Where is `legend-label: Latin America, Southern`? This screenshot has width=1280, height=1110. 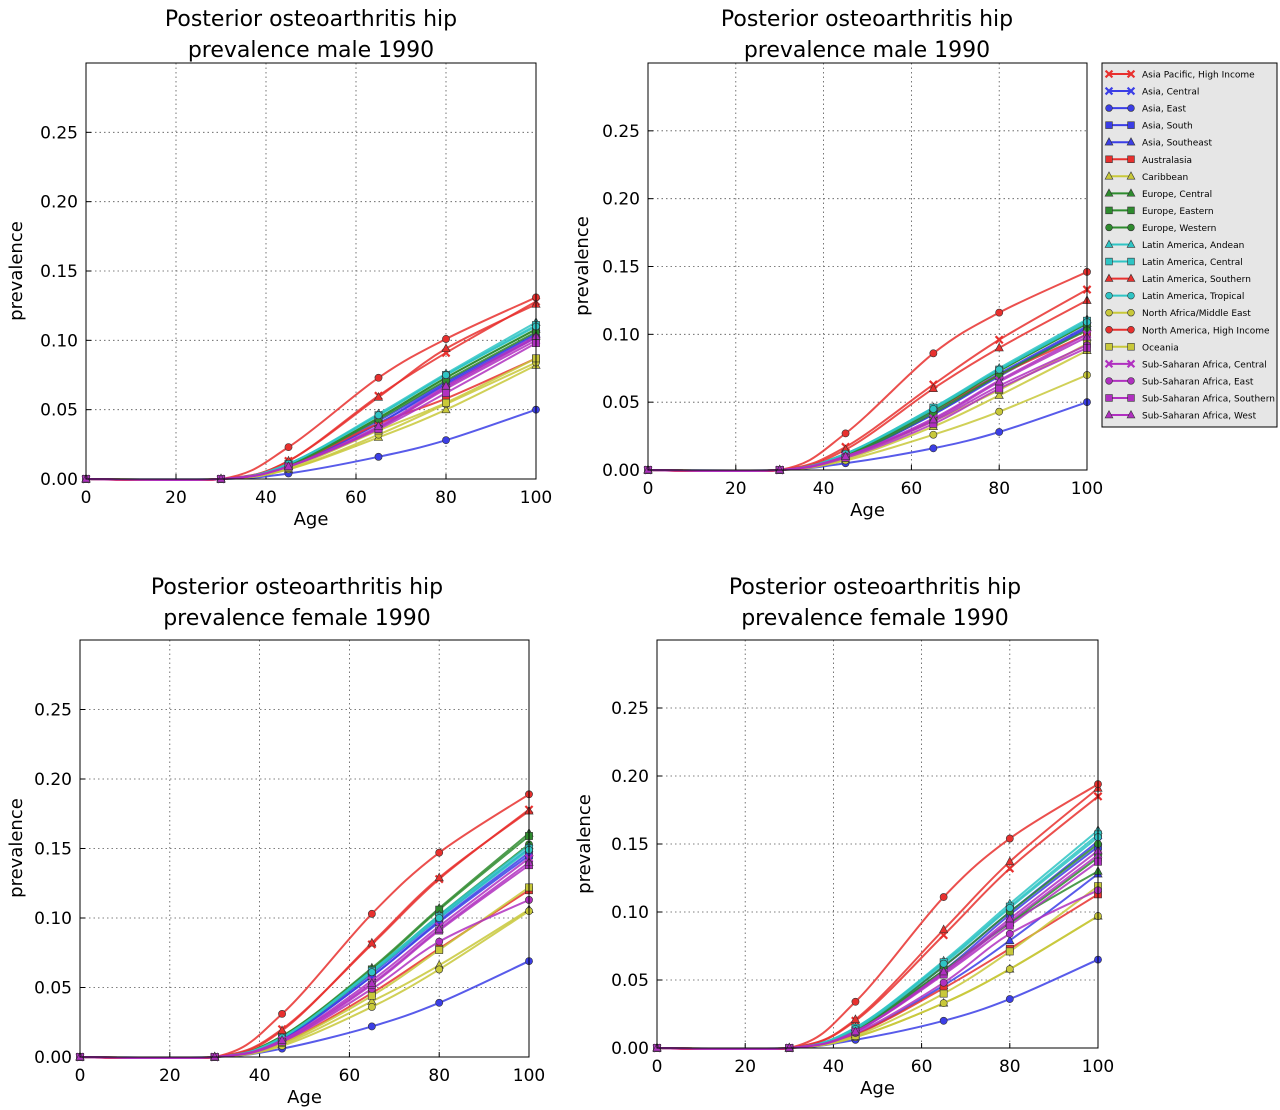 legend-label: Latin America, Southern is located at coordinates (1196, 280).